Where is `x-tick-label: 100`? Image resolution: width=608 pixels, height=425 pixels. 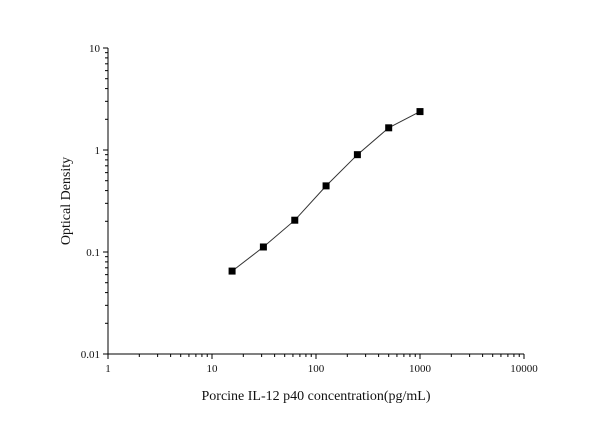 x-tick-label: 100 is located at coordinates (316, 369).